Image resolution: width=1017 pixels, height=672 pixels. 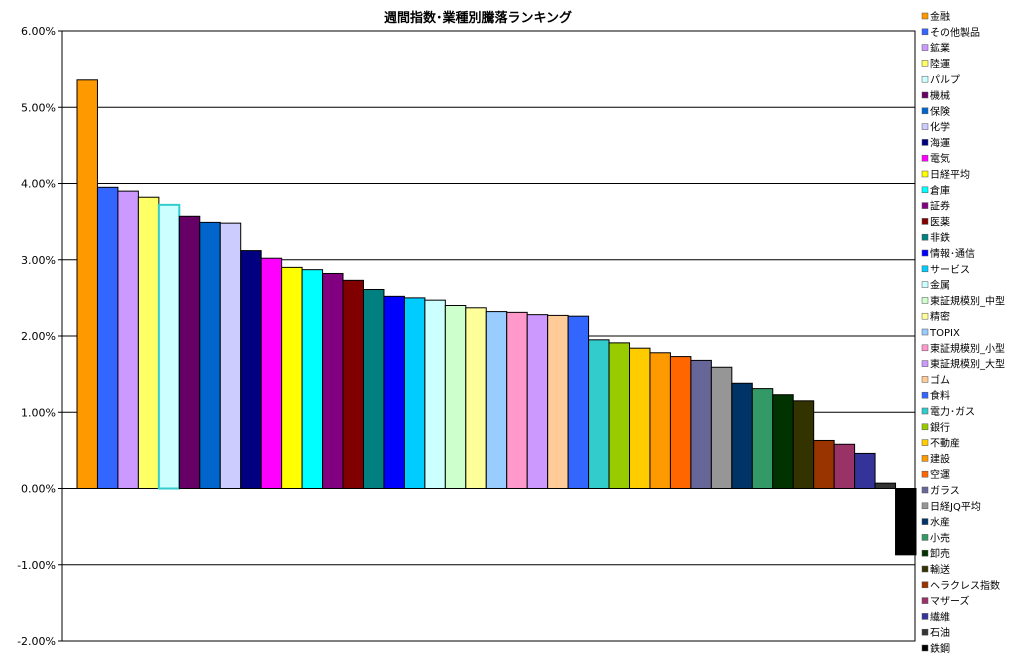 I want to click on bar-水産, so click(x=742, y=435).